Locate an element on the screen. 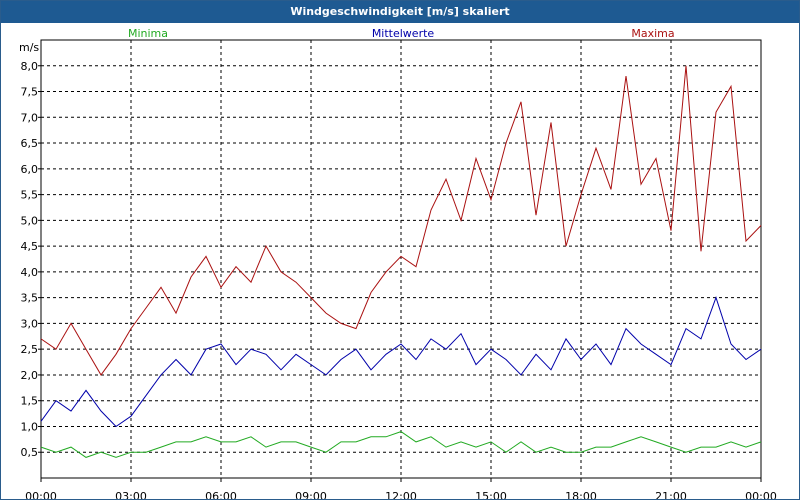 This screenshot has height=500, width=800. y-tick-label: 7,0 is located at coordinates (30, 117).